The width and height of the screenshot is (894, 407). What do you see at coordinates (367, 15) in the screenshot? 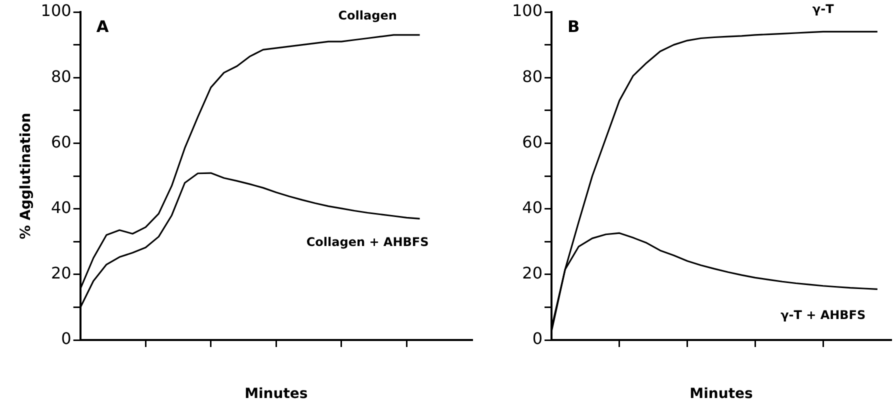
I see `series-label: Collagen` at bounding box center [367, 15].